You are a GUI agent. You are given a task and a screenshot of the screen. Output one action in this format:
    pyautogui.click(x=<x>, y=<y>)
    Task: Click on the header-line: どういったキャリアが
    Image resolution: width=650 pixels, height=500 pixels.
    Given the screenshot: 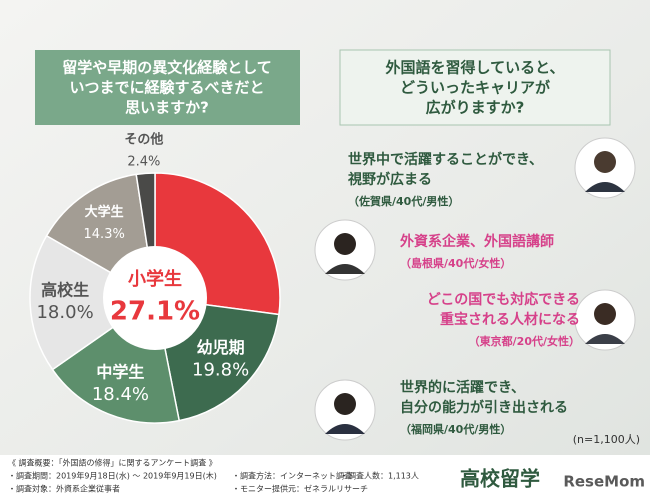 What is the action you would take?
    pyautogui.click(x=475, y=88)
    